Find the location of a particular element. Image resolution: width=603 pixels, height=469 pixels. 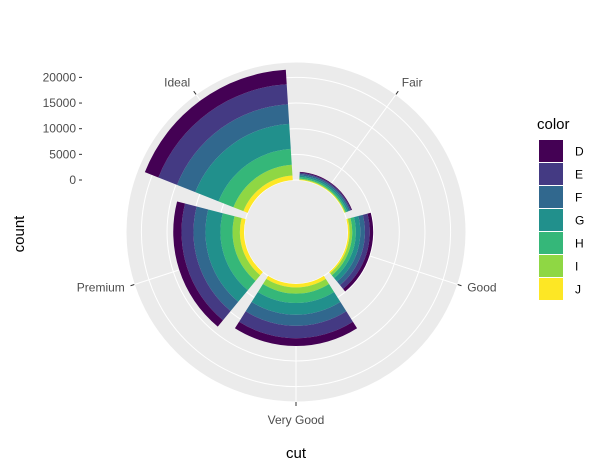

bar-segment-good-F is located at coordinates (351, 250).